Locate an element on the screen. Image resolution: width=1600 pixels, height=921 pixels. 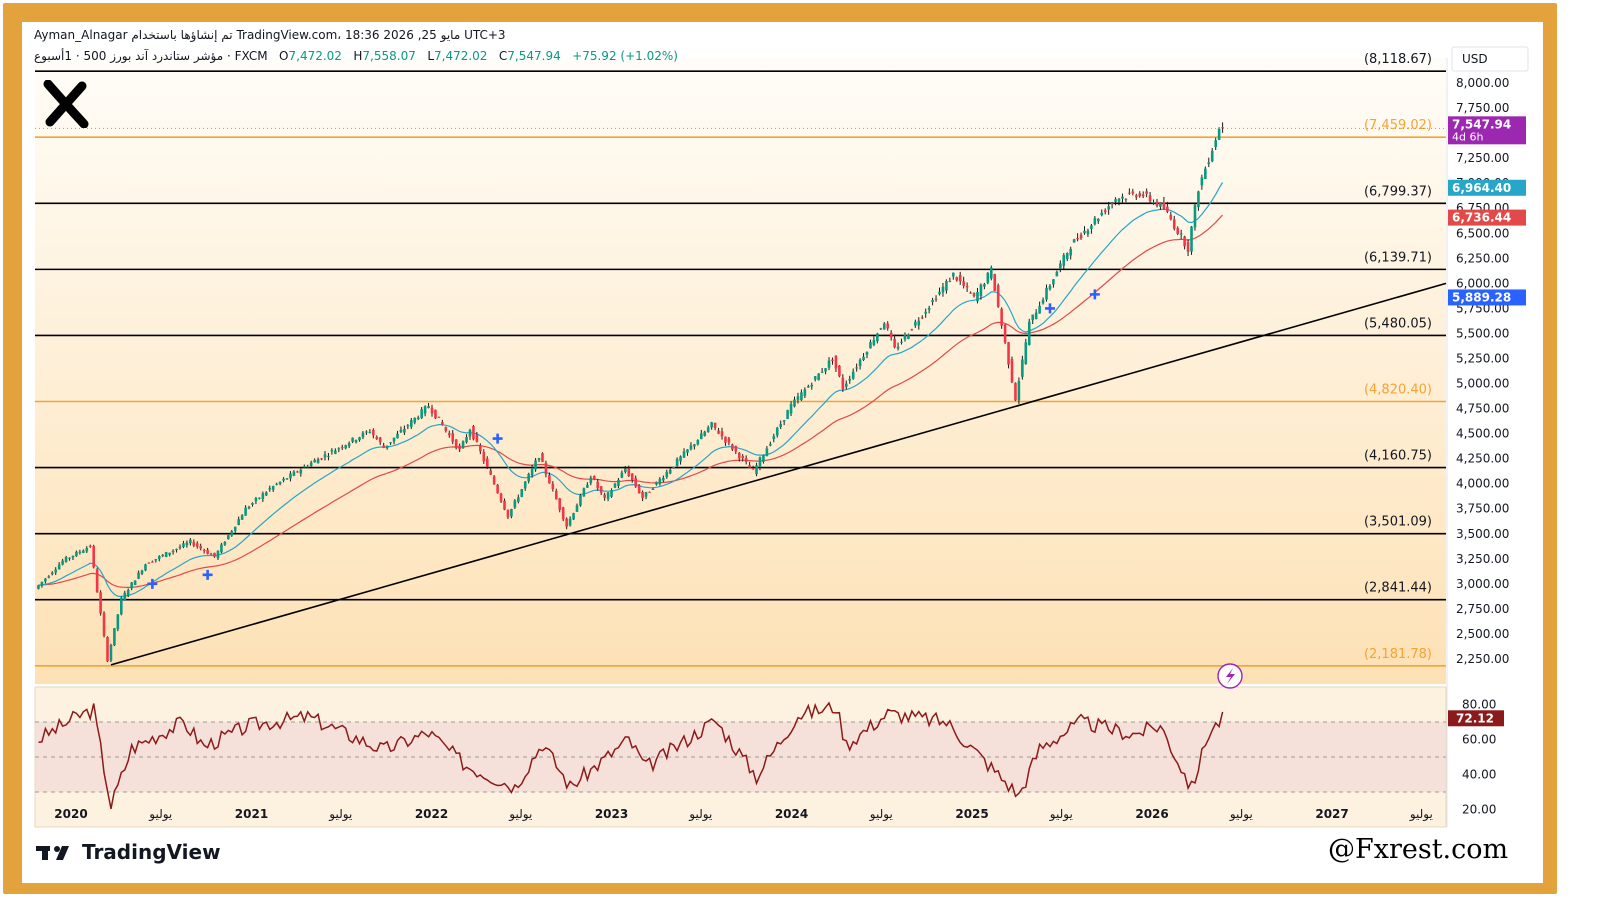
x-tick-label-1: يوليو is located at coordinates (160, 814).